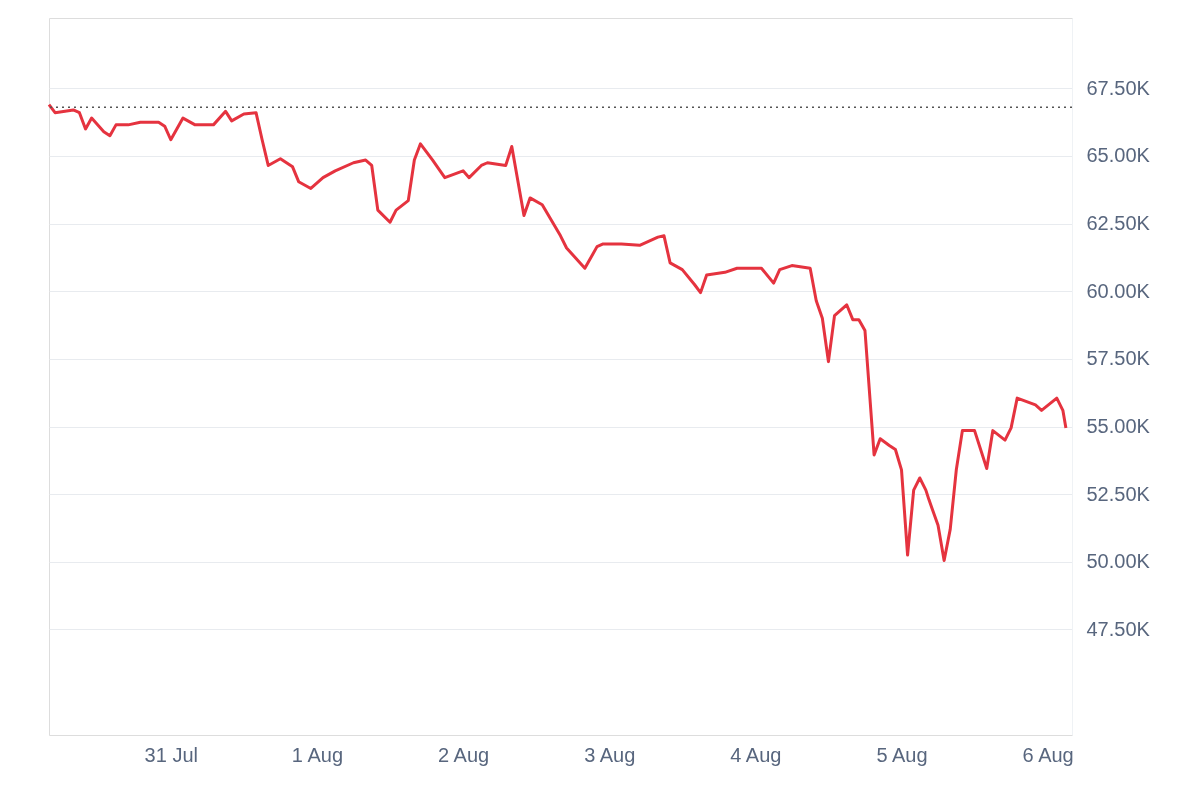  Describe the element at coordinates (1118, 87) in the screenshot. I see `y-tick-label: 67.50K` at that location.